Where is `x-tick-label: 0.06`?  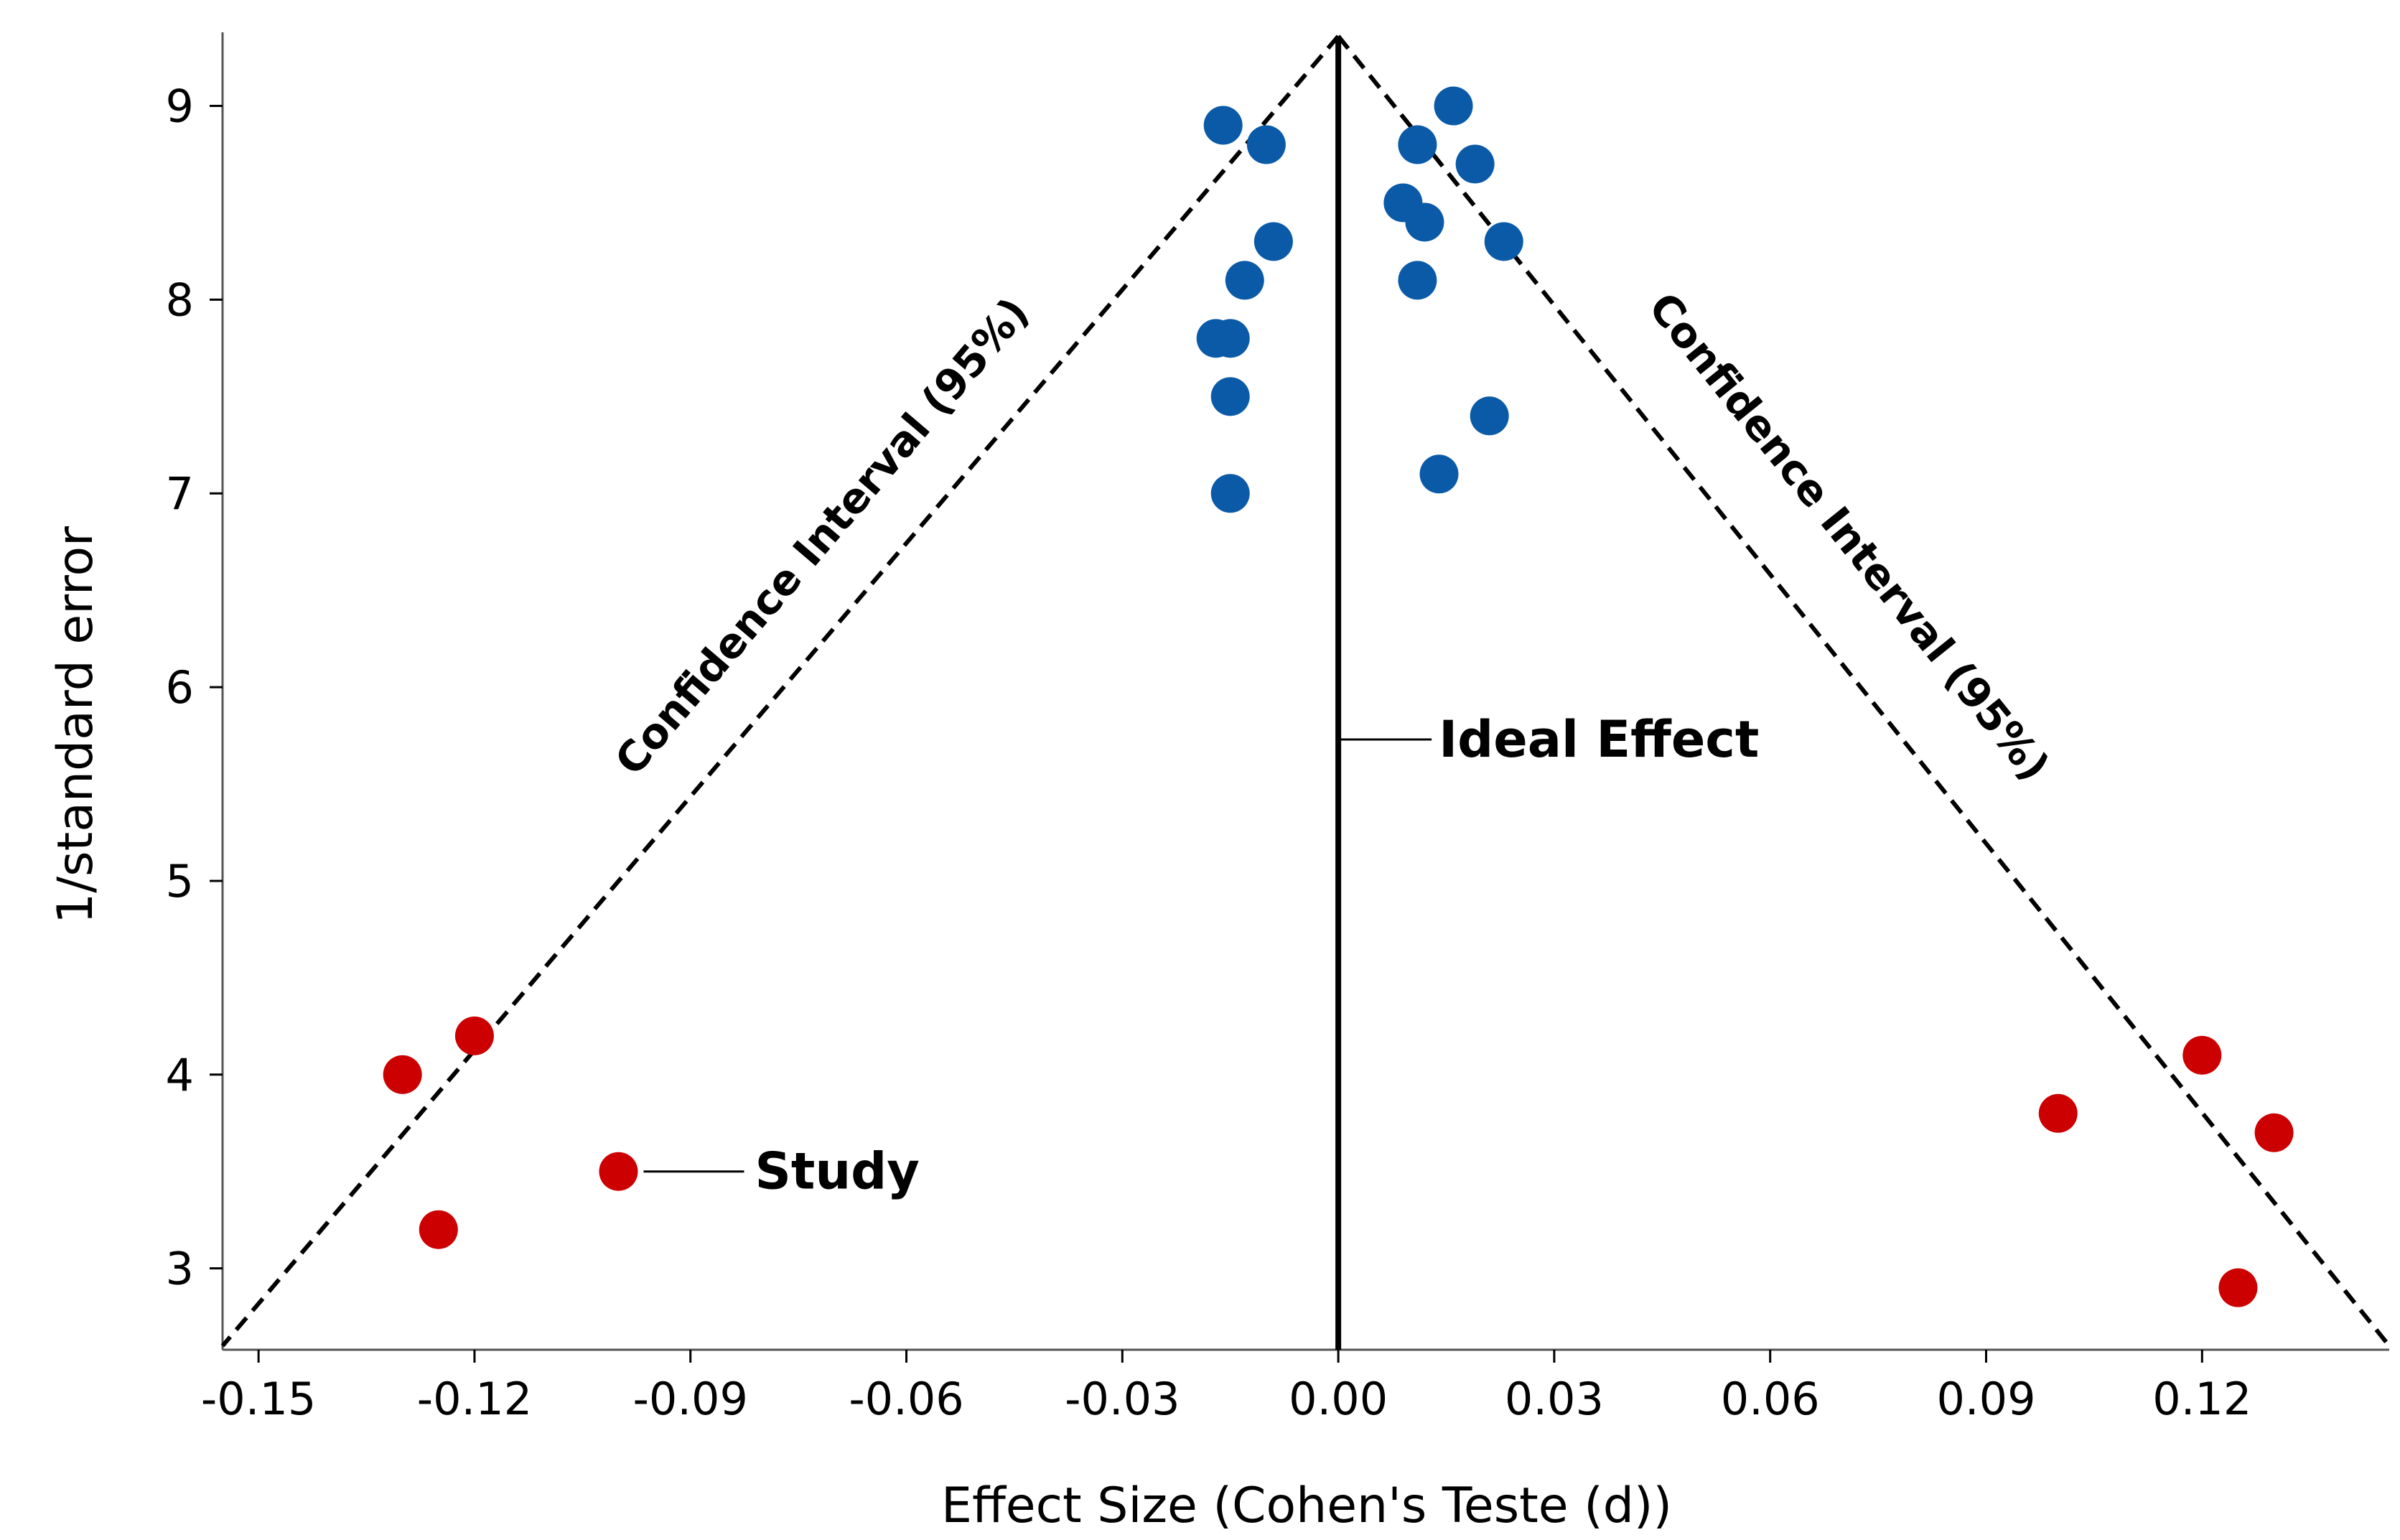 x-tick-label: 0.06 is located at coordinates (1770, 1399).